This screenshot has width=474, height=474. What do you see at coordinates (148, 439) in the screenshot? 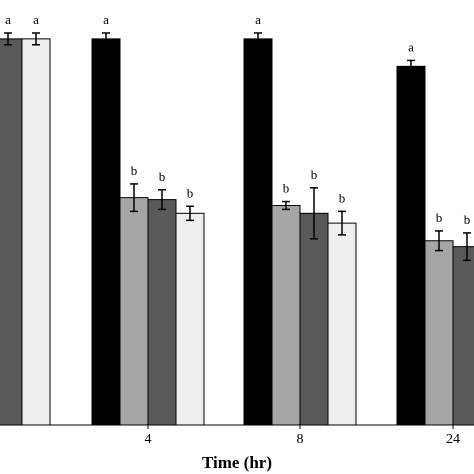
I see `x-tick-label: 4` at bounding box center [148, 439].